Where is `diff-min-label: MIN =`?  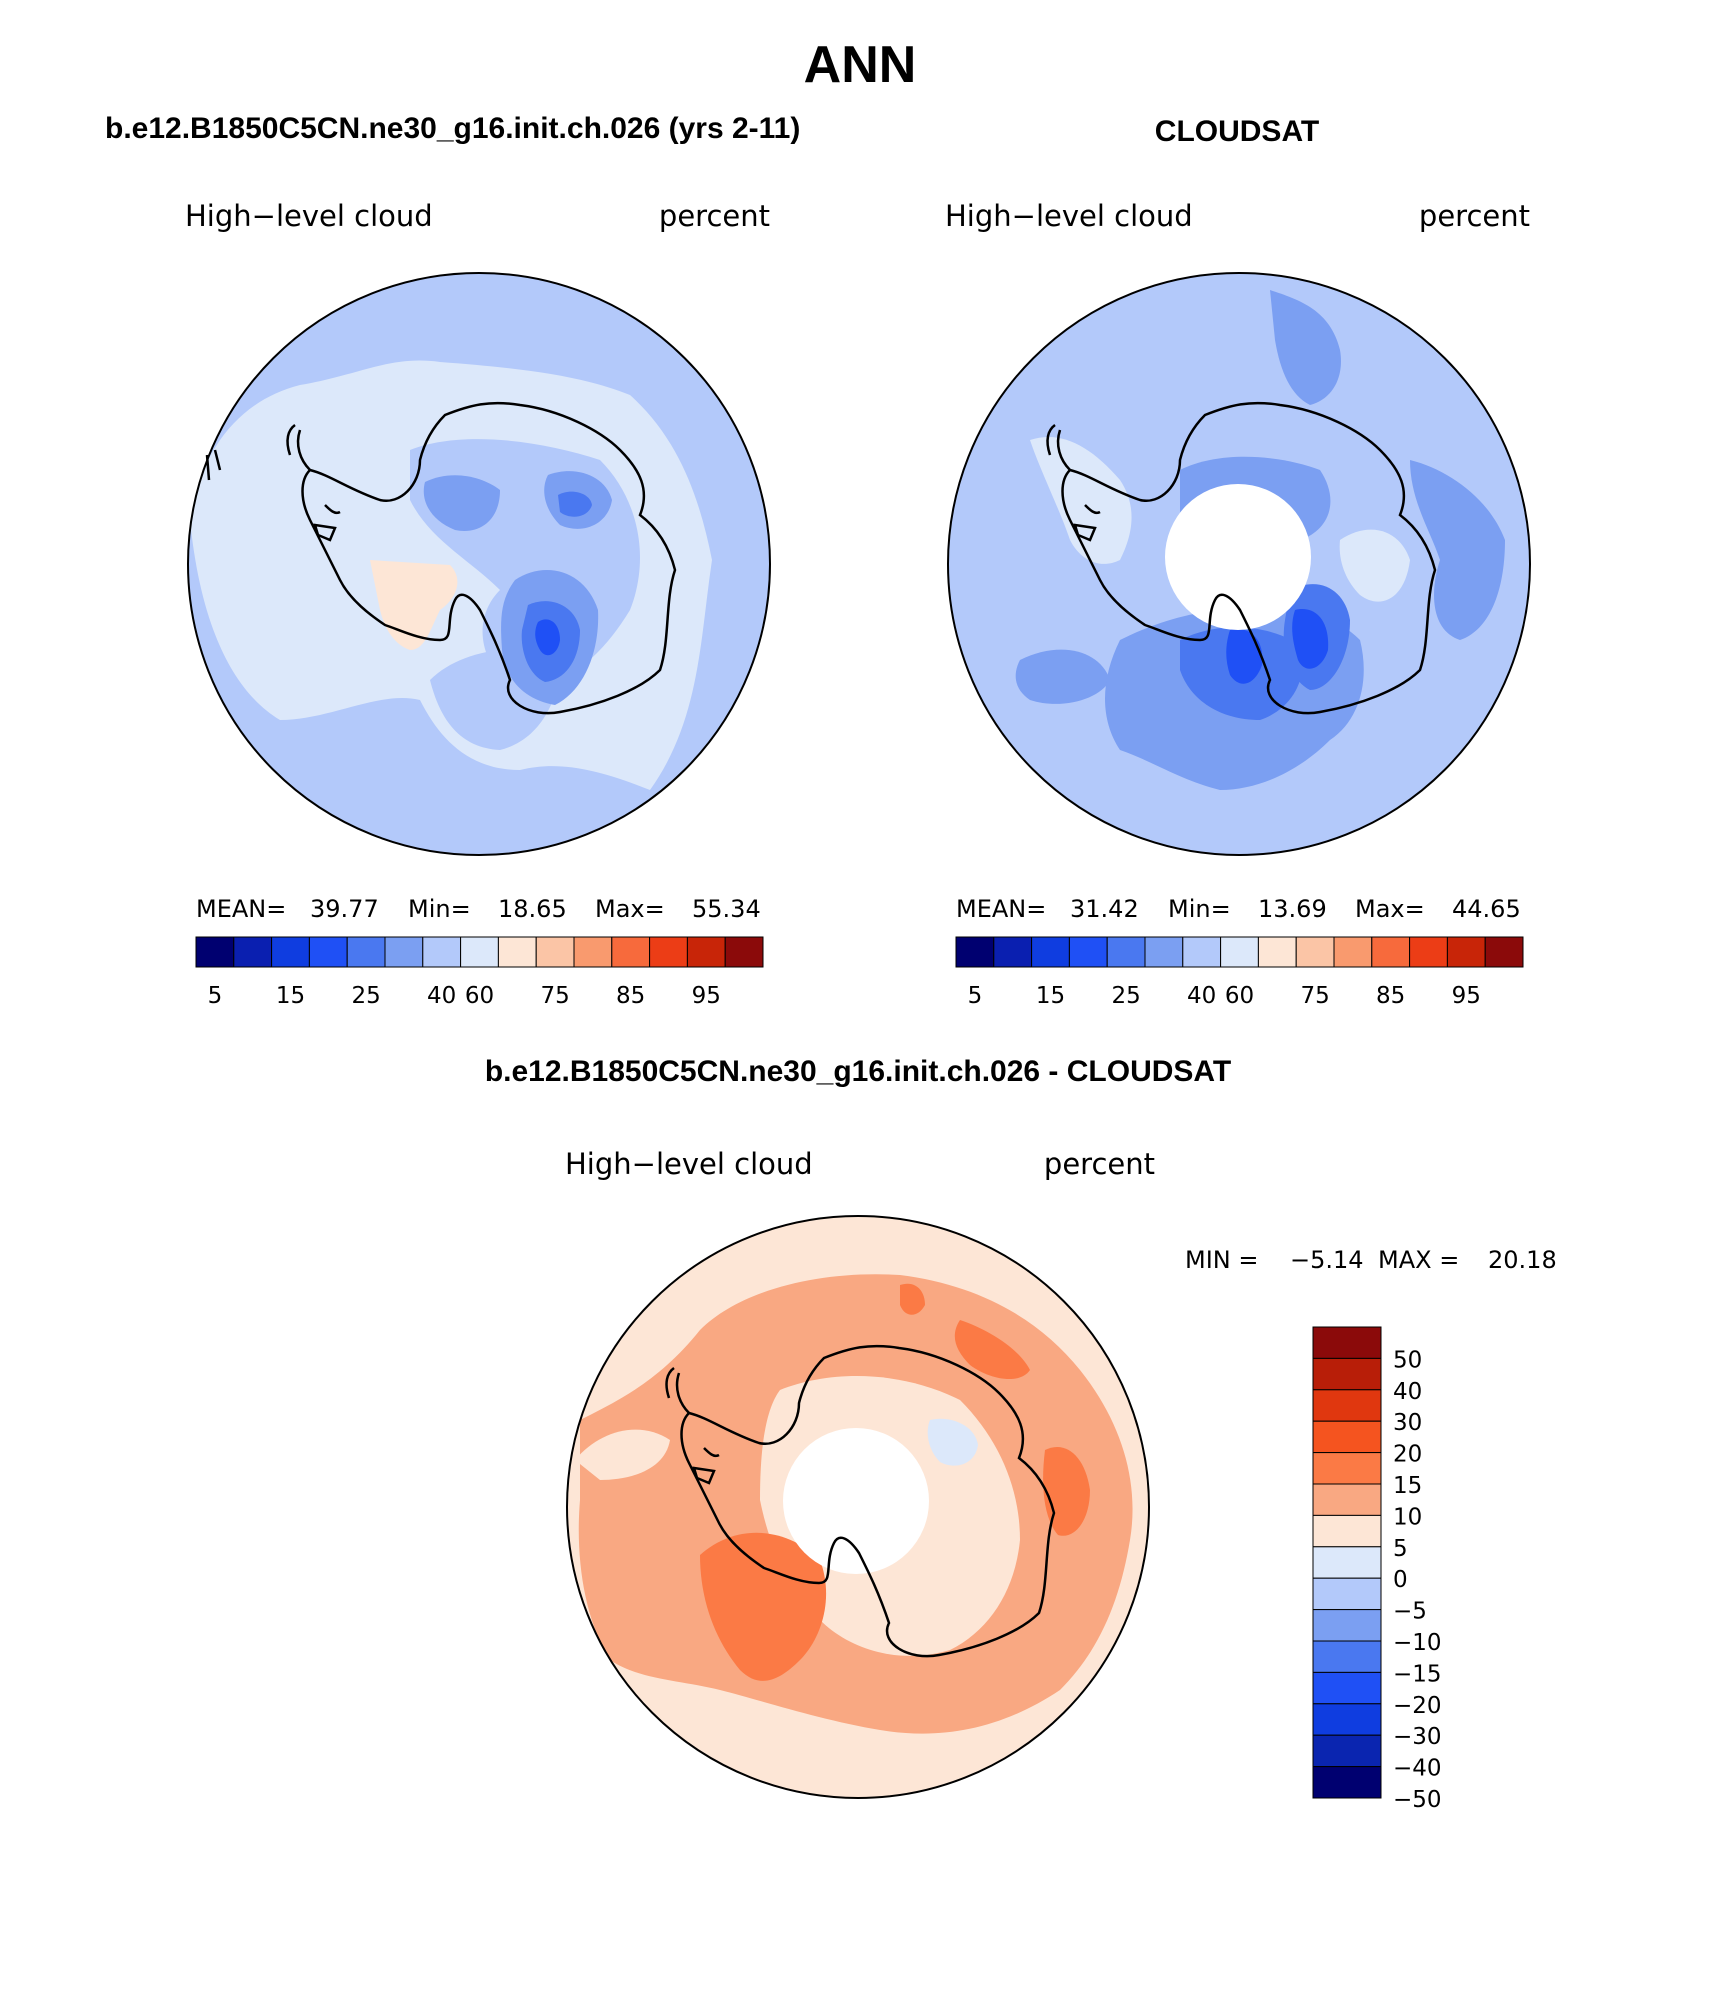
diff-min-label: MIN = is located at coordinates (1221, 1260).